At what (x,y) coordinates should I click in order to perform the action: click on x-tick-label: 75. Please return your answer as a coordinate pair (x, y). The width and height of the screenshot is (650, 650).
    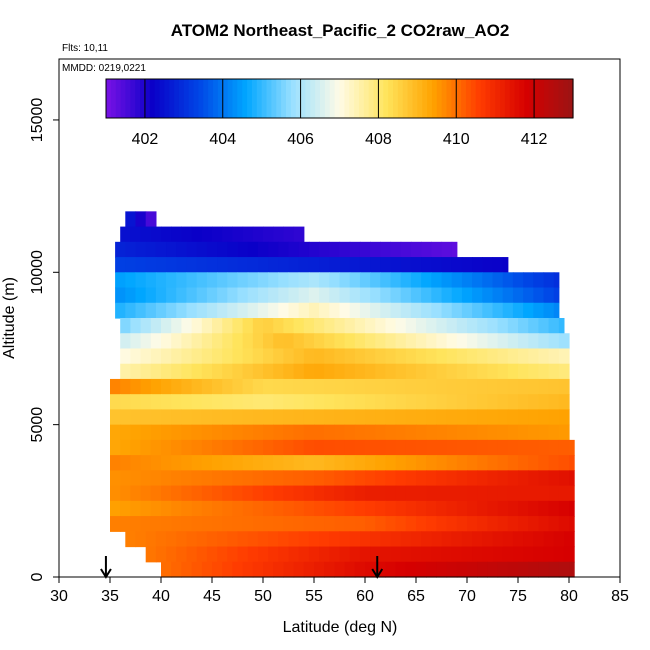
    Looking at the image, I should click on (518, 596).